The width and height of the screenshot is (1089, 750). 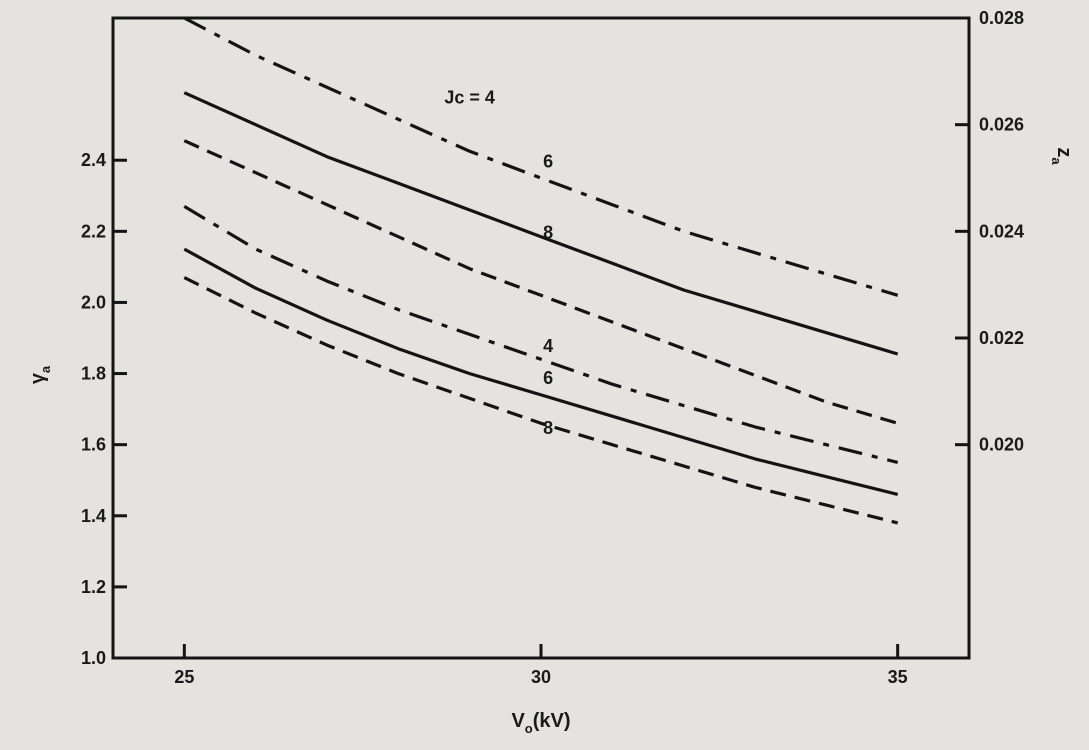 I want to click on y-tick-label: 2.2, so click(x=93, y=231).